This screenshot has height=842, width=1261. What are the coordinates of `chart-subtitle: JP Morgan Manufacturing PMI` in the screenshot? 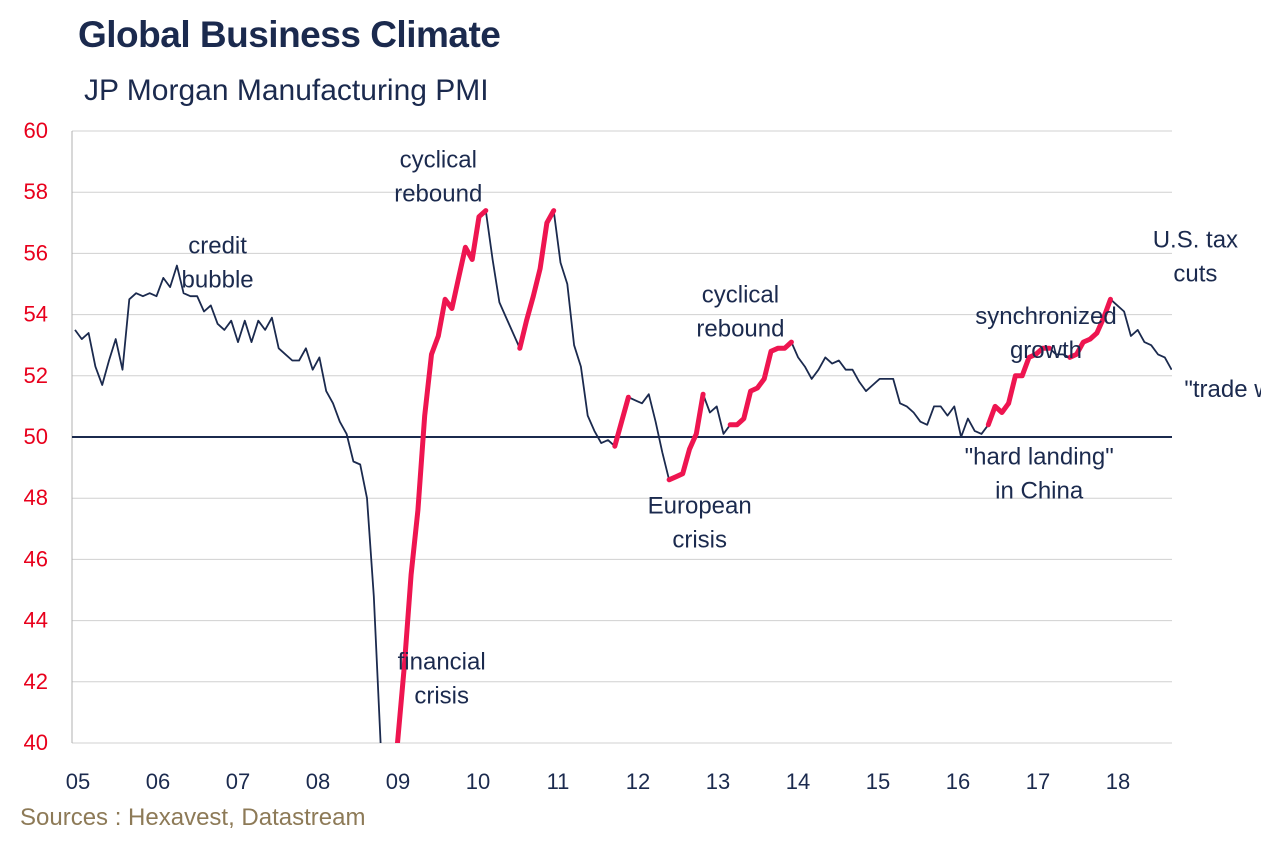 It's located at (286, 90).